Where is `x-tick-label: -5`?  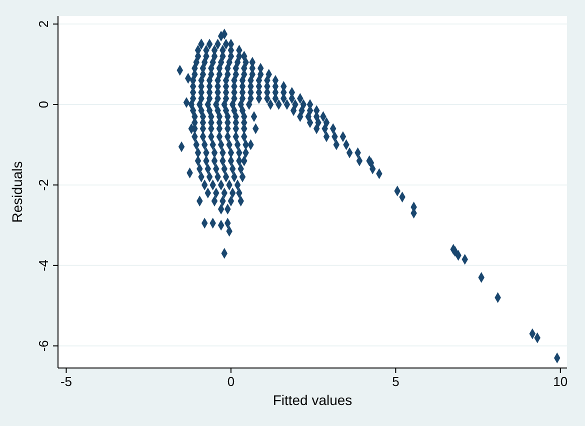
x-tick-label: -5 is located at coordinates (66, 381).